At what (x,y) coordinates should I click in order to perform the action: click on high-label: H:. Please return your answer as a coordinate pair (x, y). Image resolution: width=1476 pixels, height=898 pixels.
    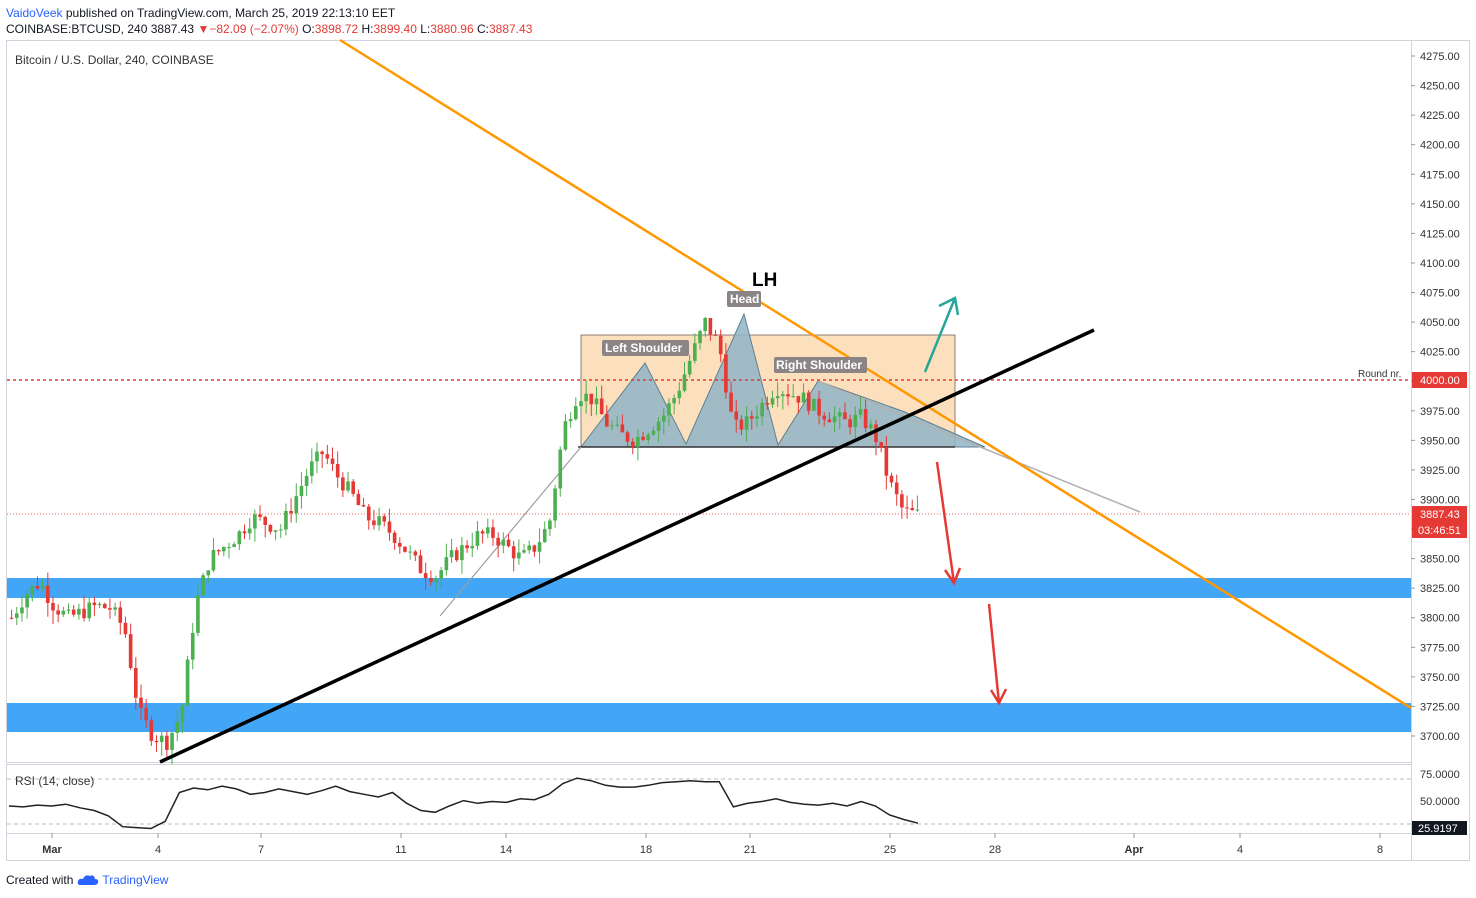
    Looking at the image, I should click on (367, 29).